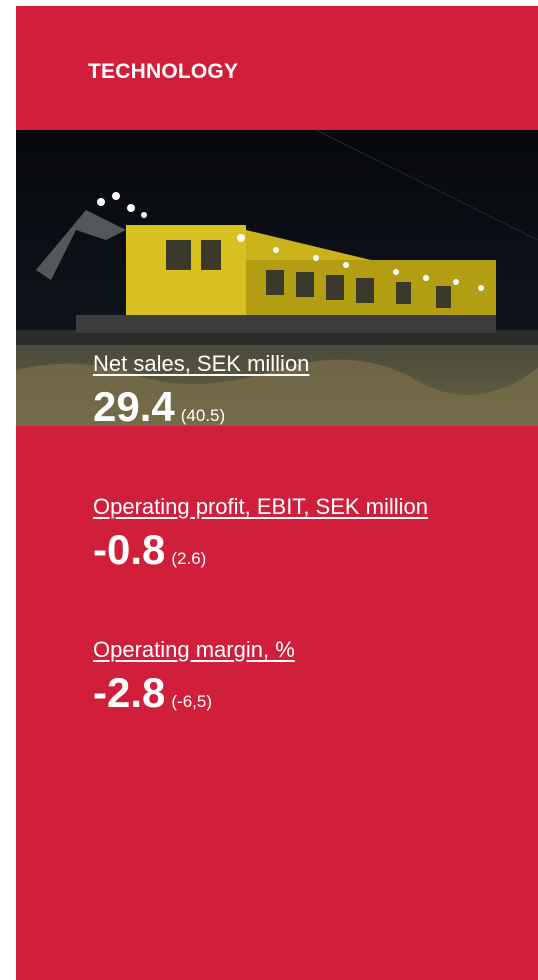  I want to click on metric-prior: (2.6), so click(189, 558).